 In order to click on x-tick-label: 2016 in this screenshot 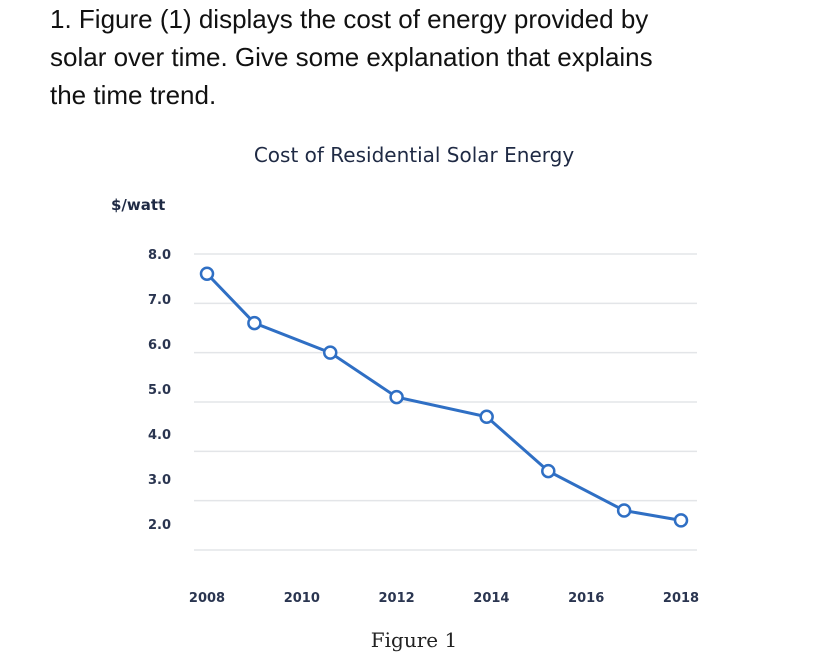, I will do `click(586, 598)`.